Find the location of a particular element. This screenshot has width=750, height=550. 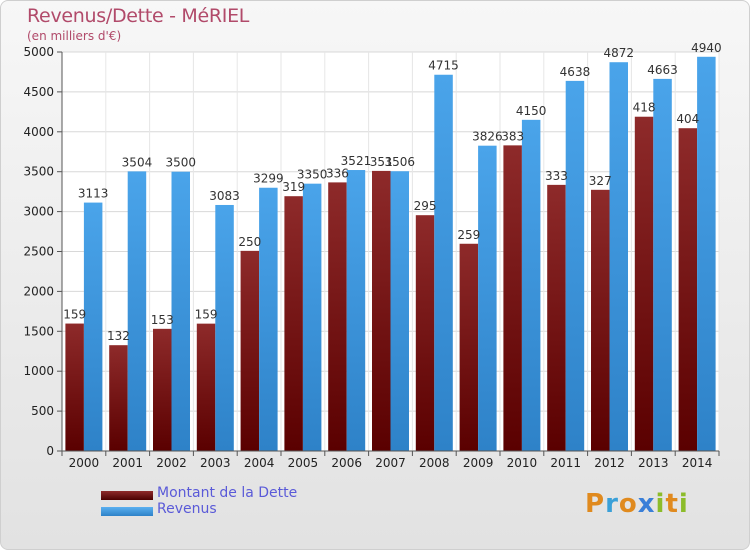

logo-letter: t is located at coordinates (672, 504).